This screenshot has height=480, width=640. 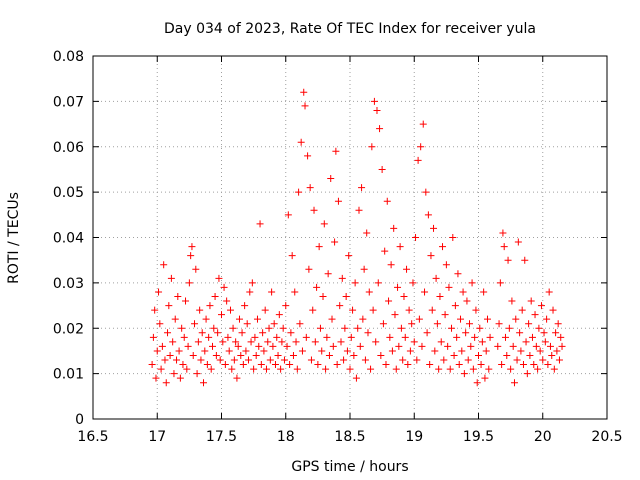 What do you see at coordinates (414, 437) in the screenshot?
I see `x-tick-label: 19` at bounding box center [414, 437].